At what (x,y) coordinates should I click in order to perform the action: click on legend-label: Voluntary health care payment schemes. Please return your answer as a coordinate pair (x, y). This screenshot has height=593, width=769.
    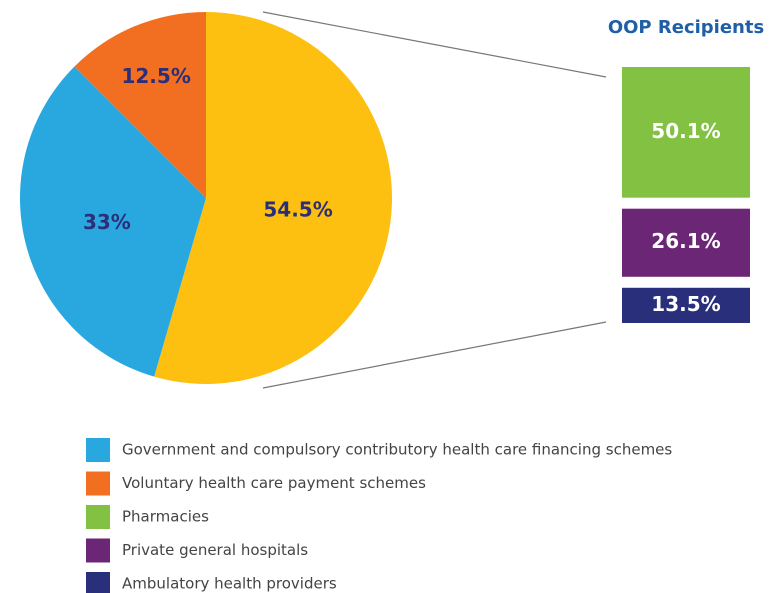
    Looking at the image, I should click on (274, 483).